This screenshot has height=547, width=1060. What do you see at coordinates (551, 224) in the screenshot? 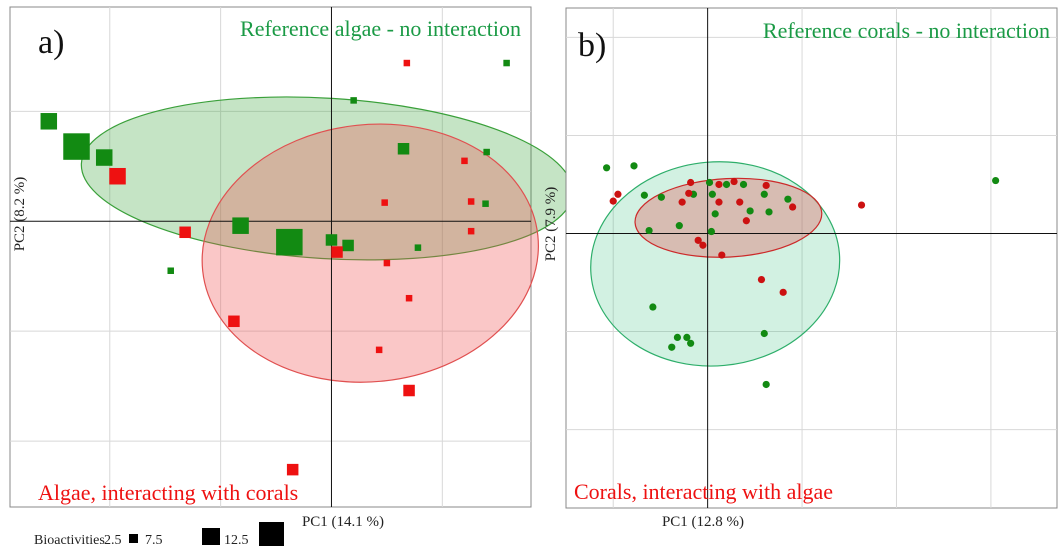
I see `panel-b-ylabel: PC2 (7.9 %)` at bounding box center [551, 224].